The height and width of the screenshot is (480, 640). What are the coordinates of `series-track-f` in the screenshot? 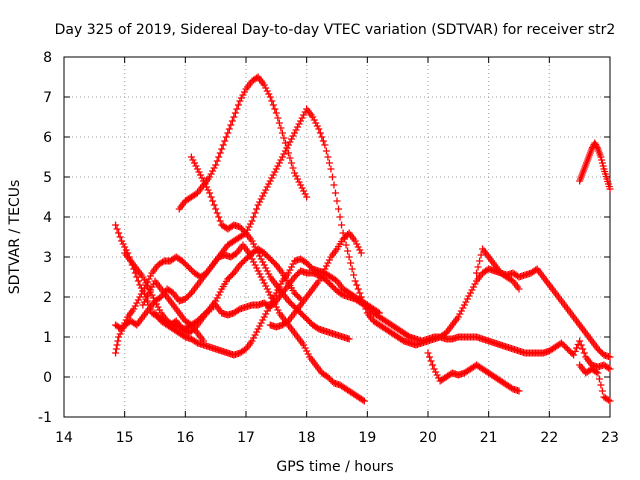 It's located at (270, 248).